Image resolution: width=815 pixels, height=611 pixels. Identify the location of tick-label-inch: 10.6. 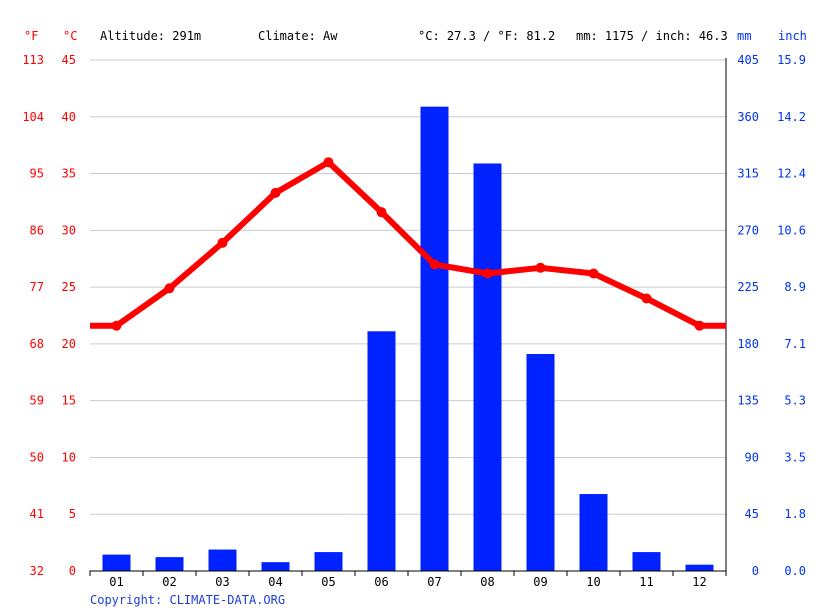
(791, 230).